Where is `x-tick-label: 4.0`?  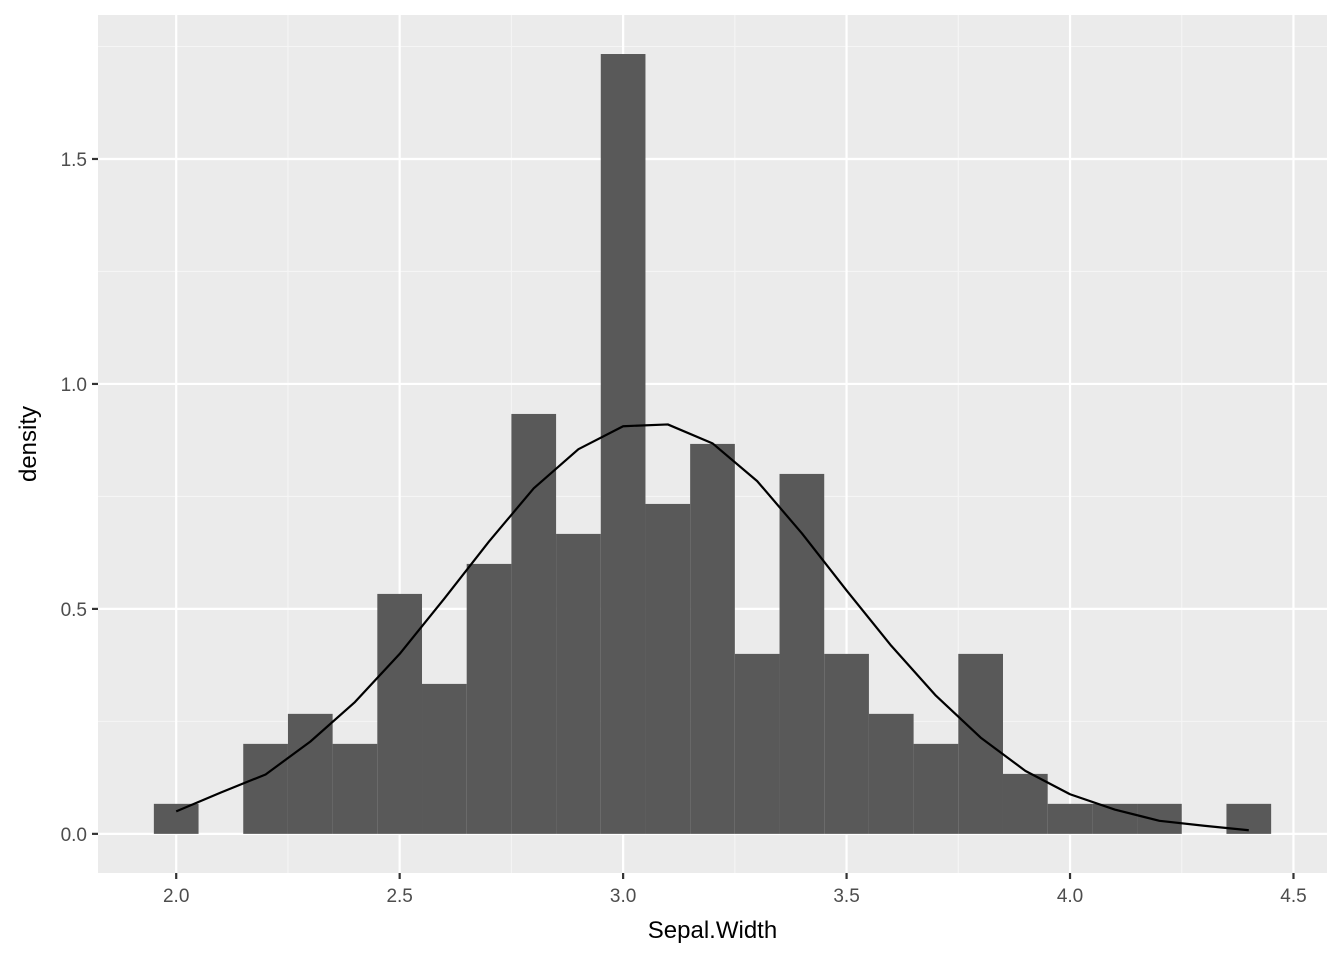 x-tick-label: 4.0 is located at coordinates (1070, 896).